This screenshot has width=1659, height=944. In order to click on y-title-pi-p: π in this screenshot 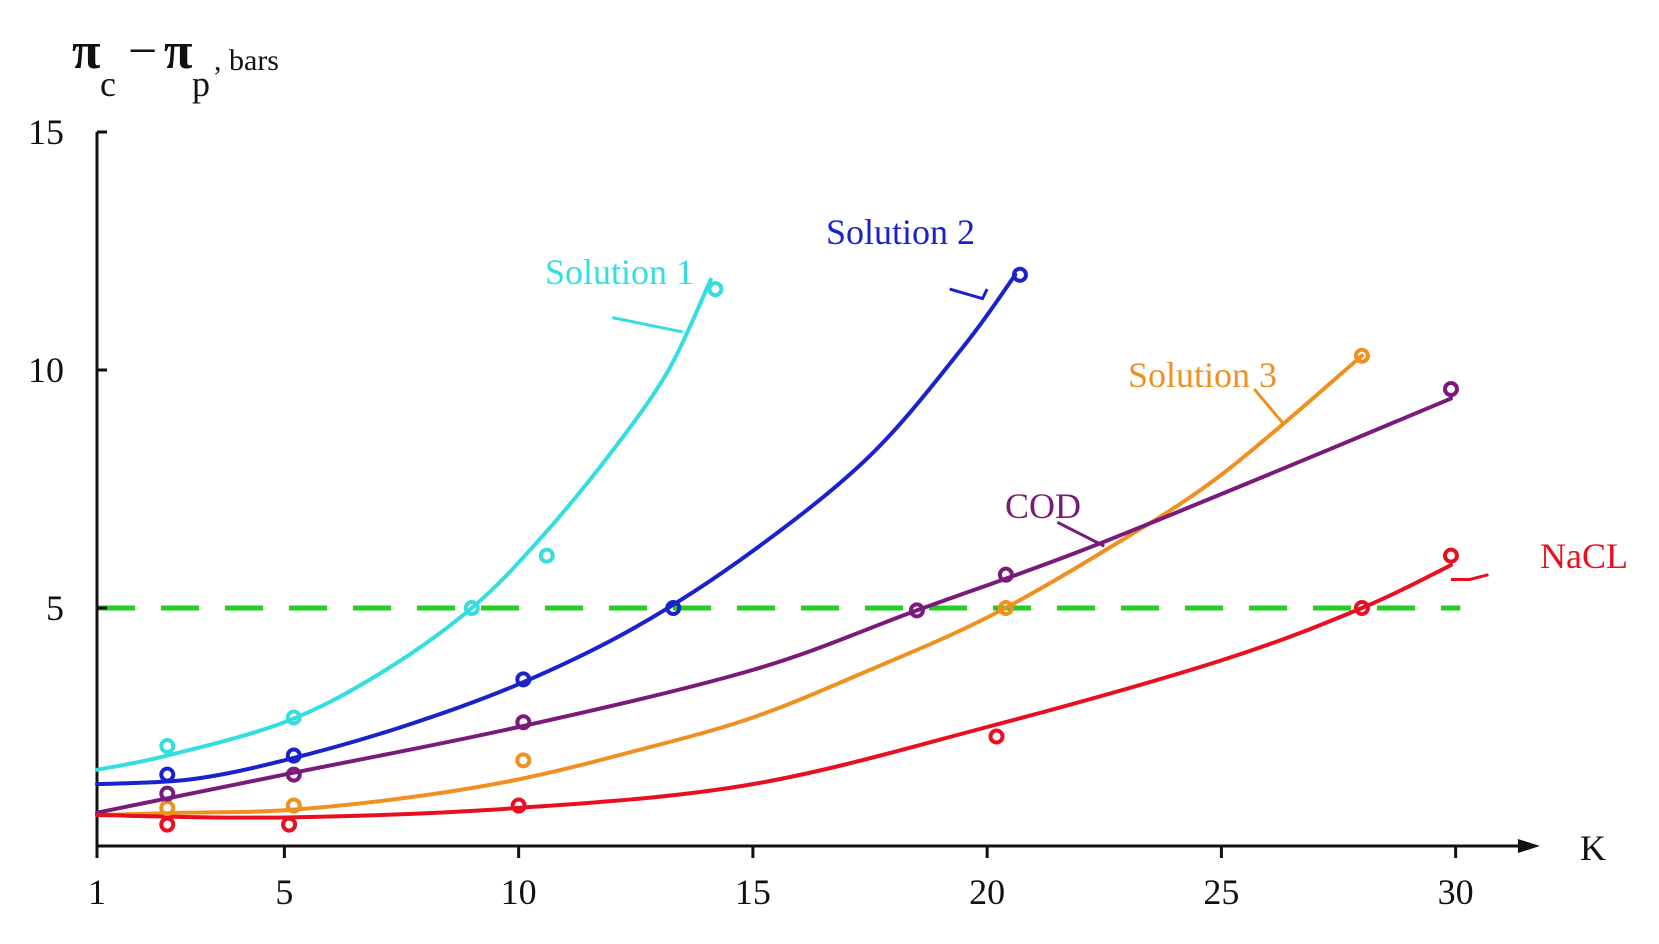, I will do `click(178, 51)`.